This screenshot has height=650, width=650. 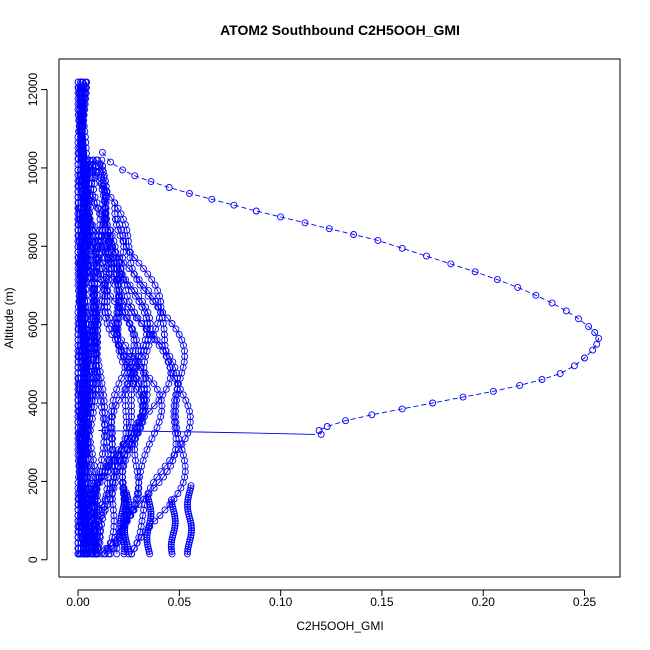 What do you see at coordinates (382, 602) in the screenshot?
I see `x-tick-label: 0.15` at bounding box center [382, 602].